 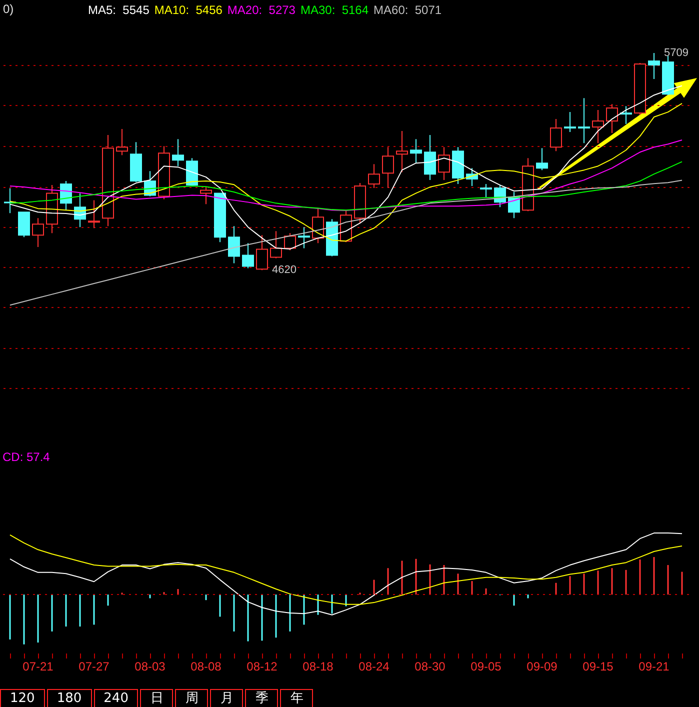 What do you see at coordinates (191, 698) in the screenshot?
I see `text: 周` at bounding box center [191, 698].